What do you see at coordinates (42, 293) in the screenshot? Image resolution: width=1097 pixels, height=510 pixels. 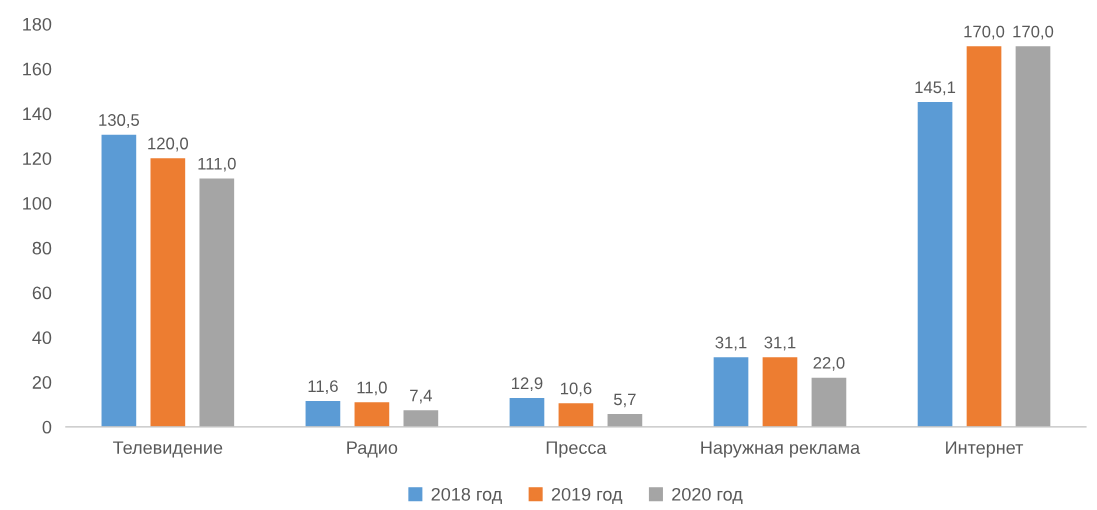 I see `y-tick-label: 60` at bounding box center [42, 293].